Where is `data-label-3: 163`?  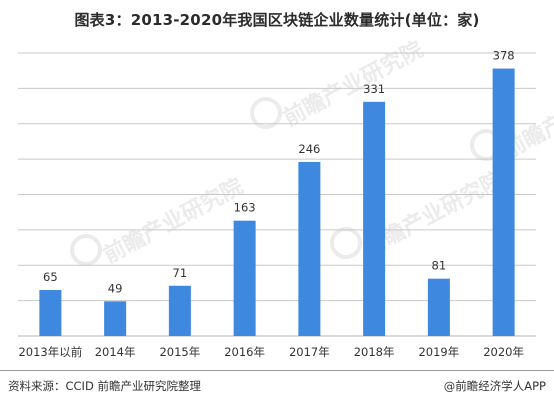 data-label-3: 163 is located at coordinates (245, 208).